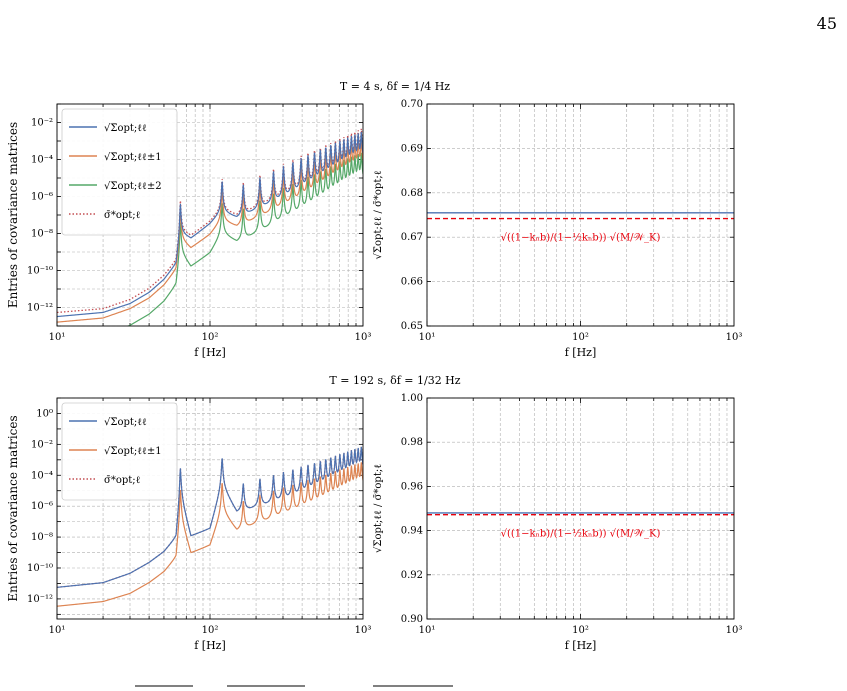  Describe the element at coordinates (412, 398) in the screenshot. I see `y-tick-label: 1.00` at that location.